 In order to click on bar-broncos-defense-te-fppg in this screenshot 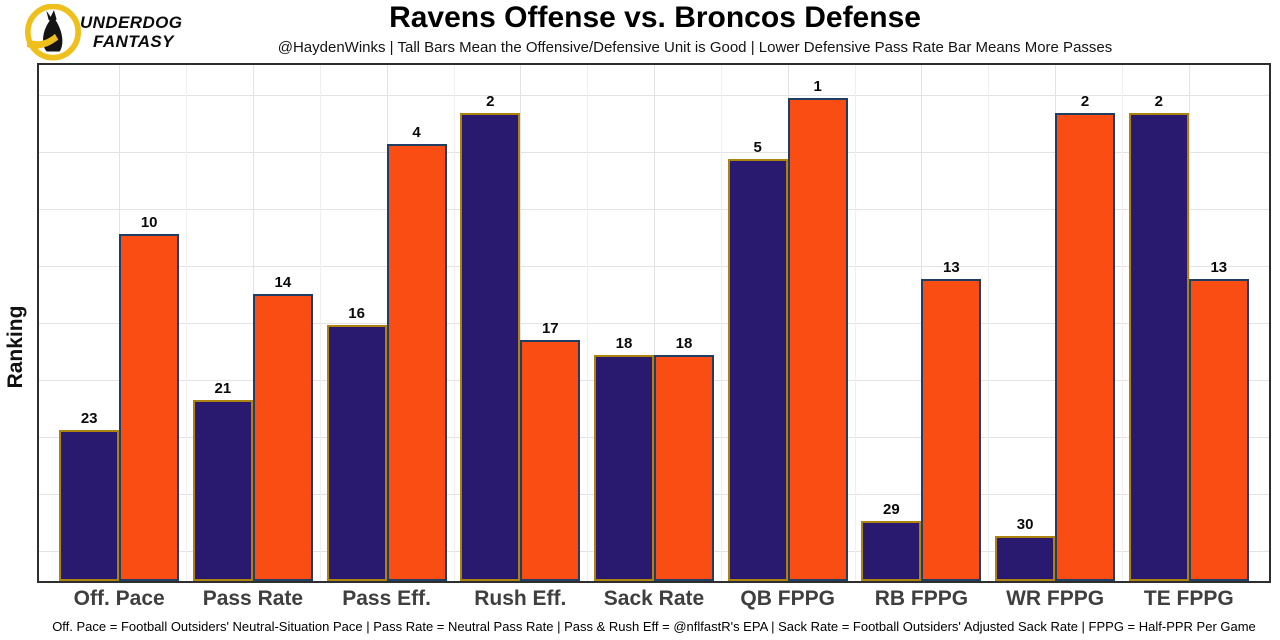, I will do `click(1218, 430)`.